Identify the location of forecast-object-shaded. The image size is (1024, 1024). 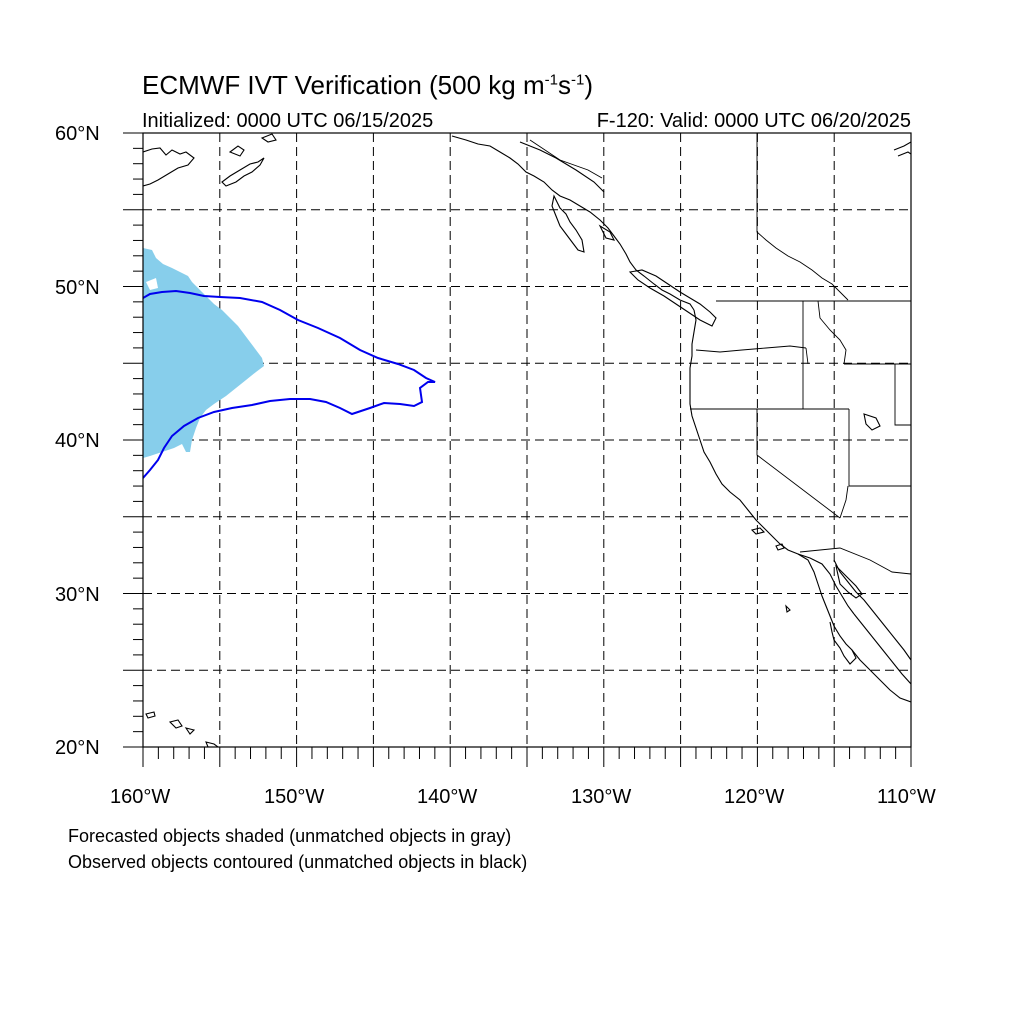
(203, 353).